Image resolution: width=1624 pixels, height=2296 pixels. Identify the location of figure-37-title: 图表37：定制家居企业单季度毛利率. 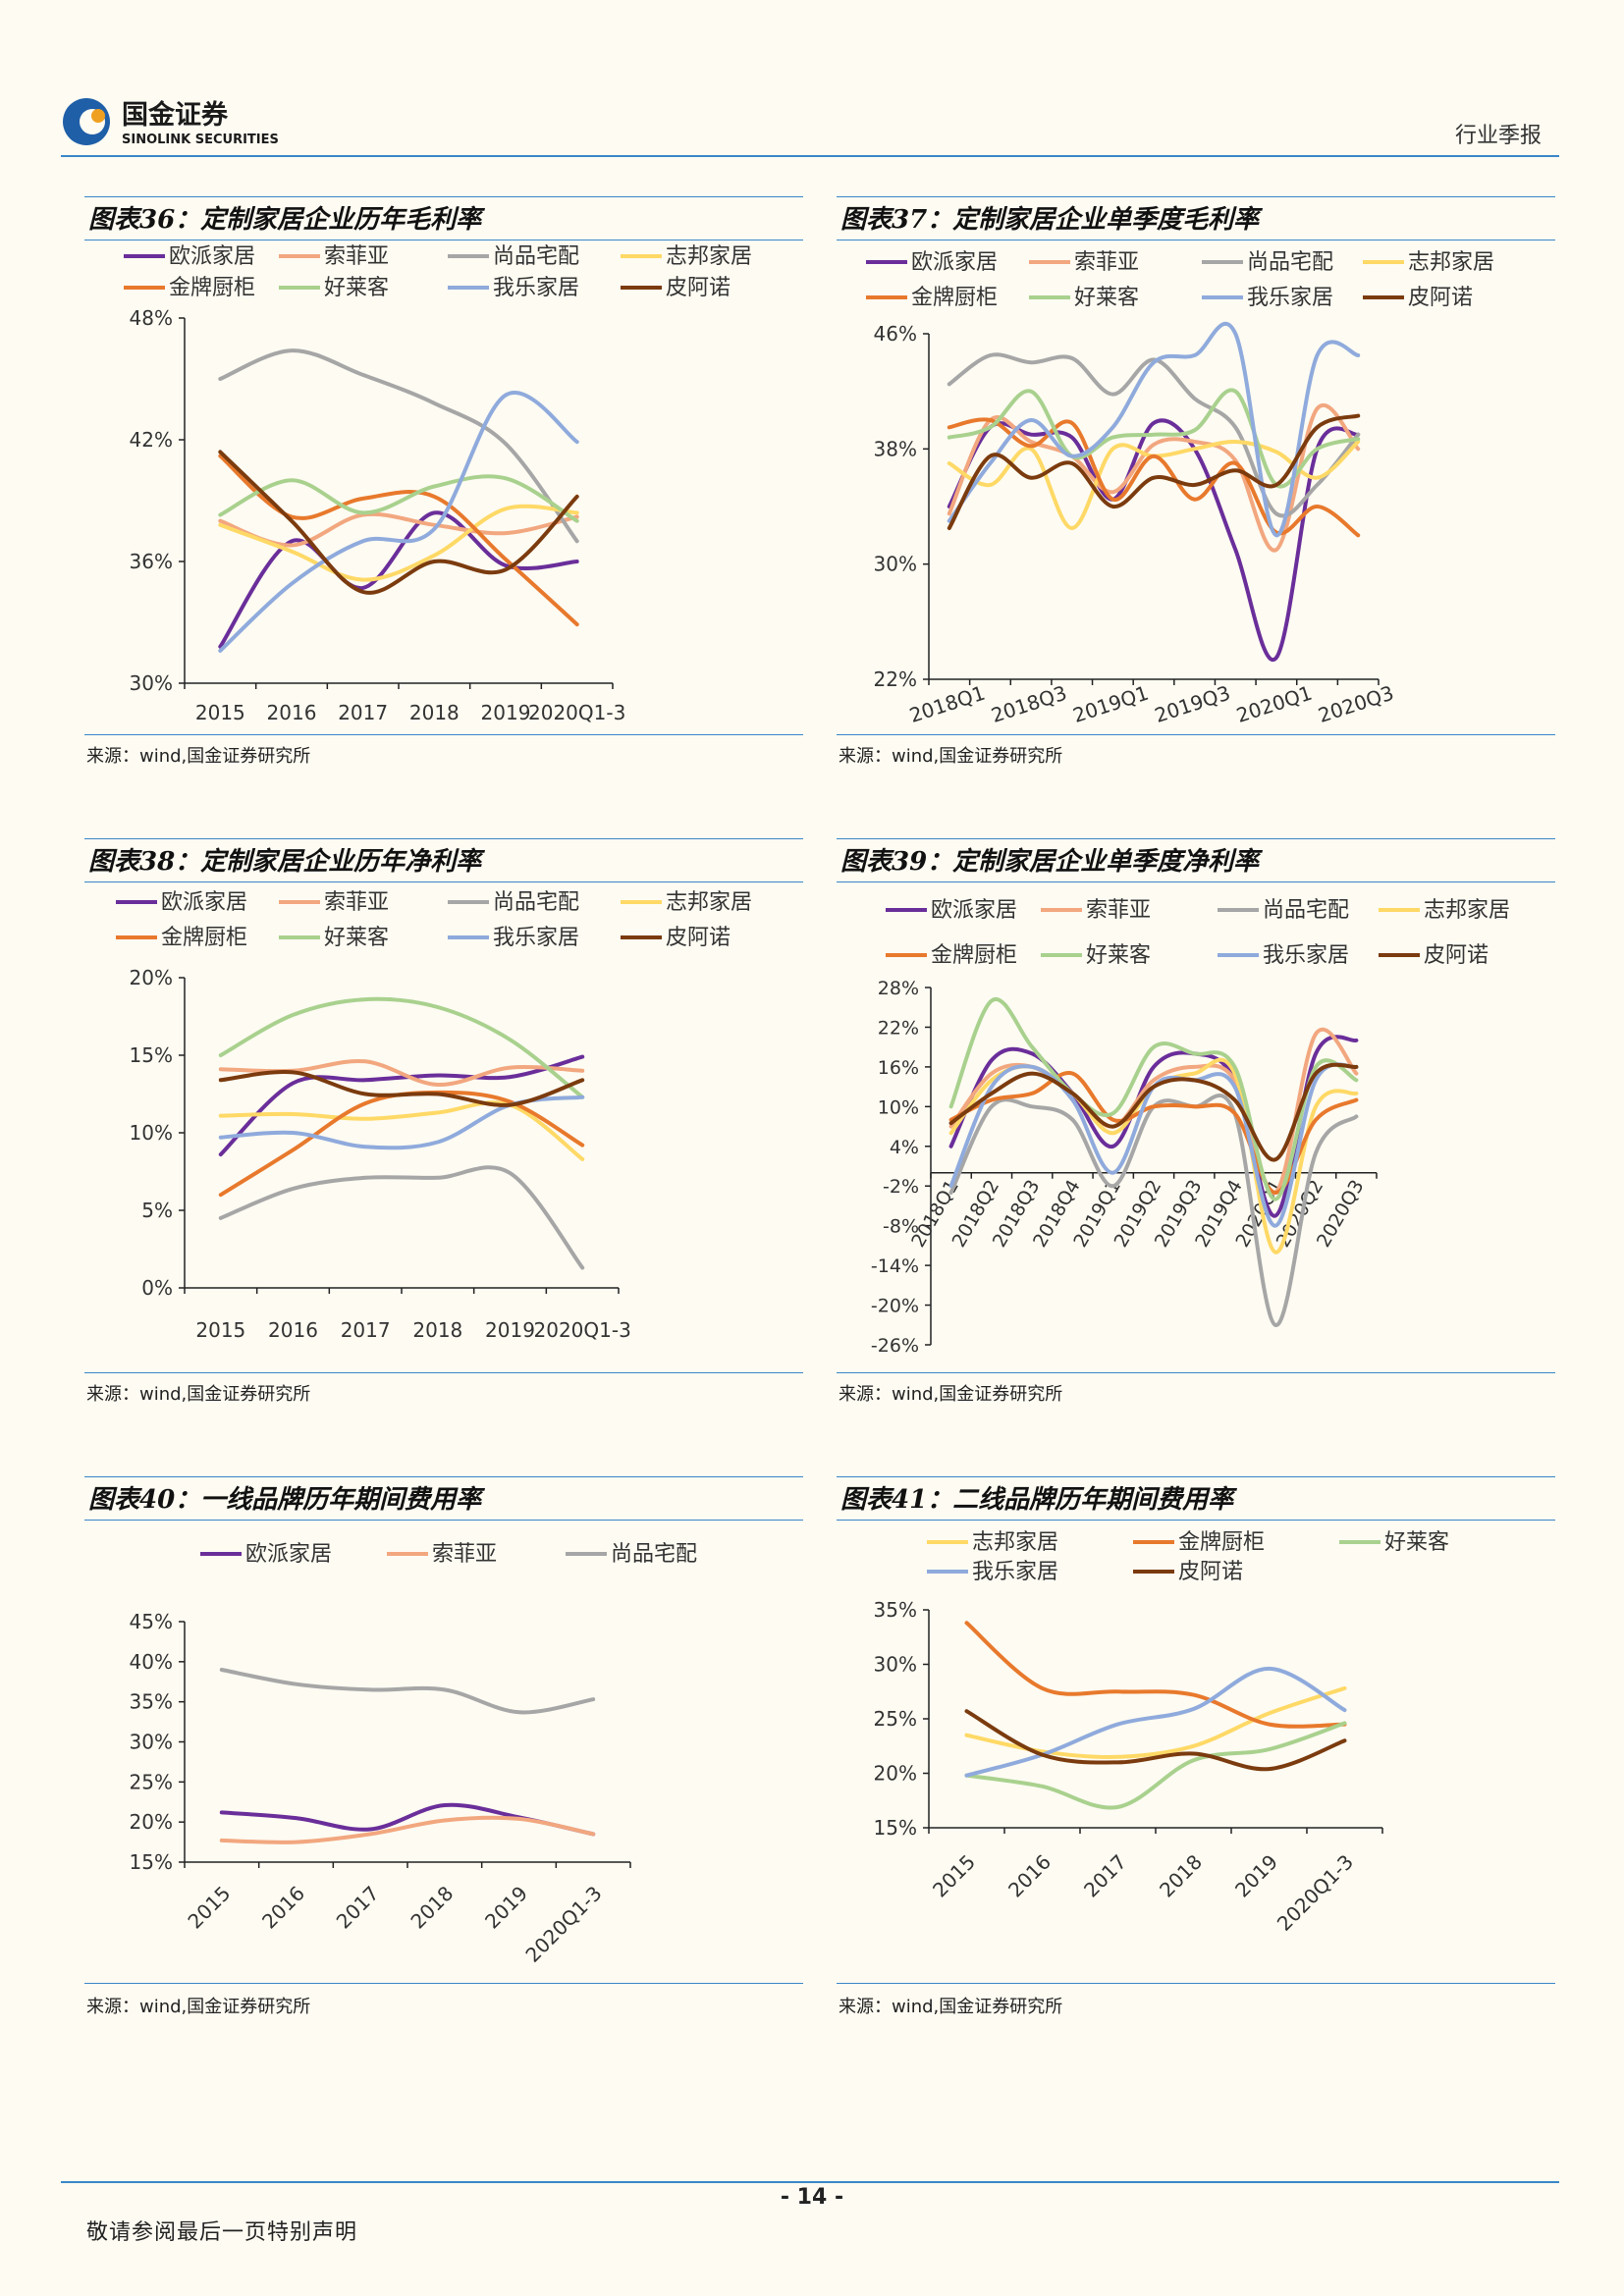
(1050, 220).